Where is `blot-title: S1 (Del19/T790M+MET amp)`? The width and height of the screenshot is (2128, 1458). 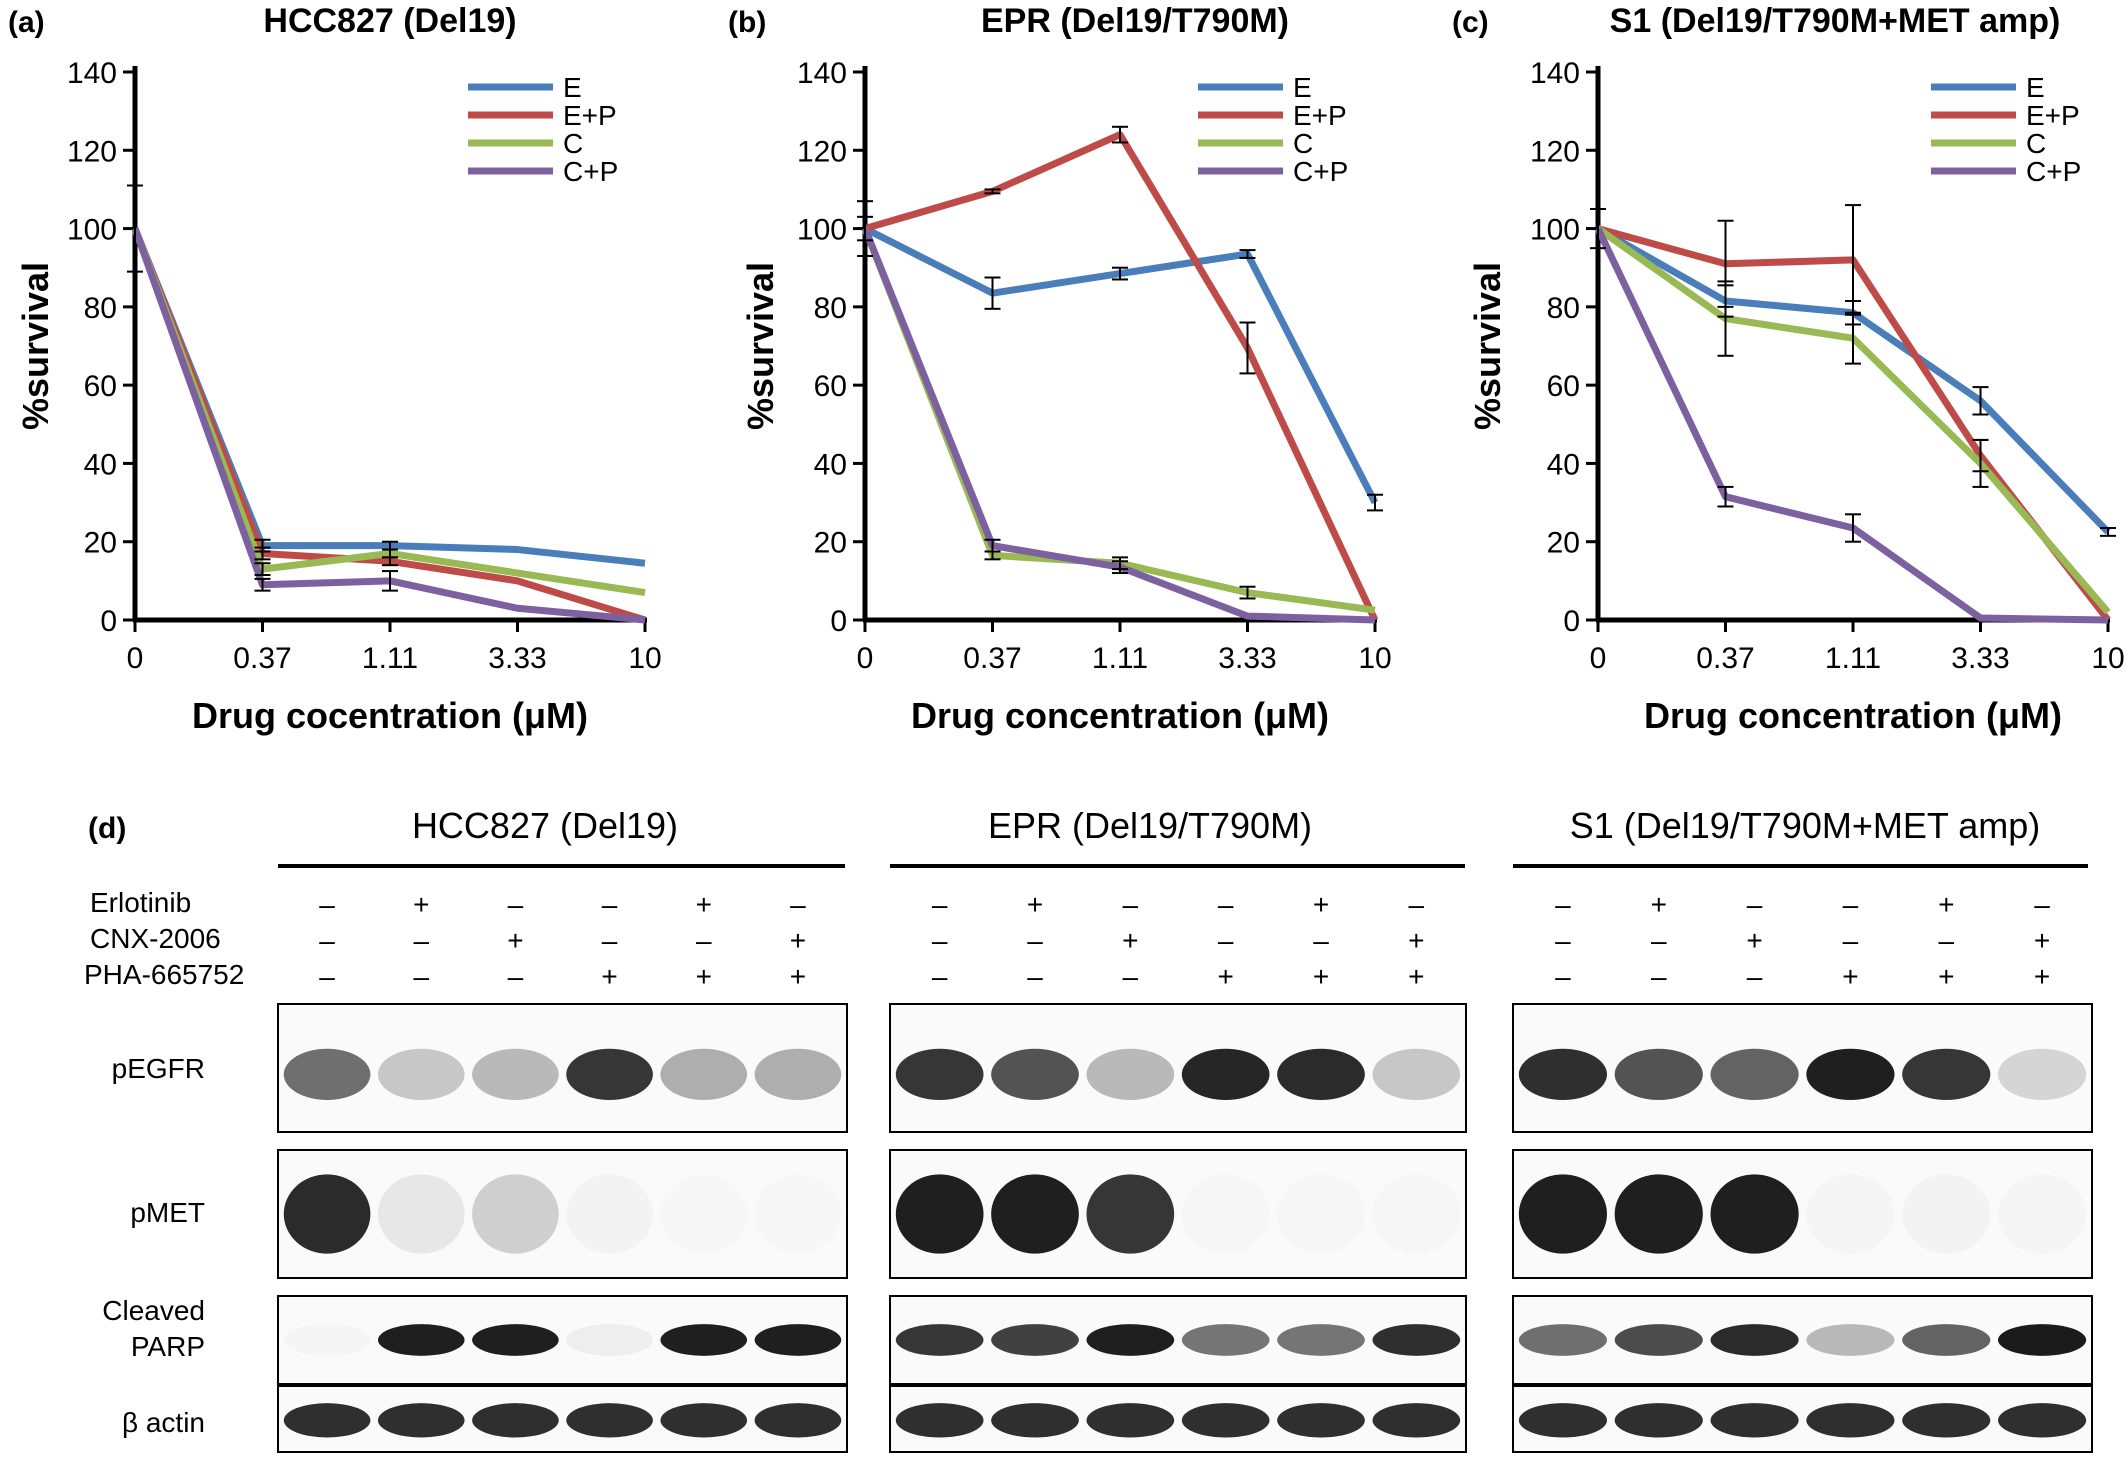
blot-title: S1 (Del19/T790M+MET amp) is located at coordinates (1805, 825).